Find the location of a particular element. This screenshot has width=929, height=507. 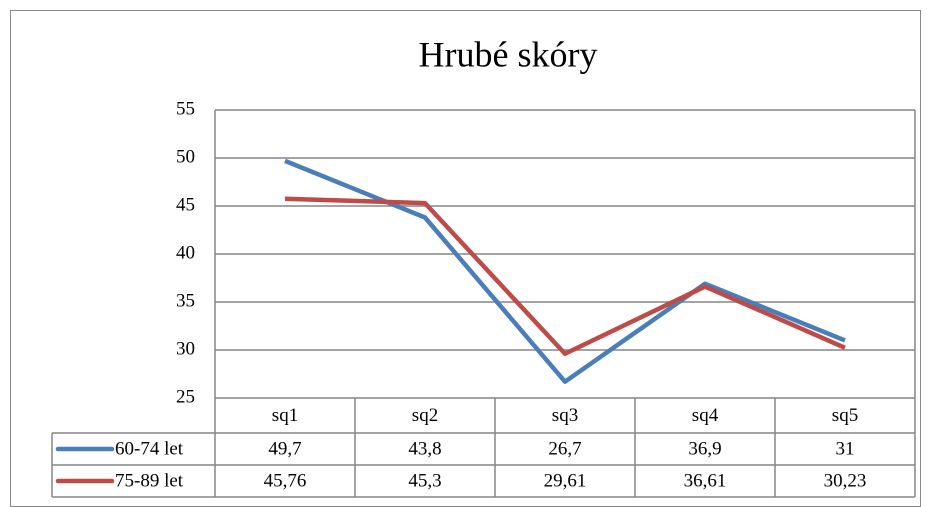

y-tick-label: 45 is located at coordinates (185, 204).